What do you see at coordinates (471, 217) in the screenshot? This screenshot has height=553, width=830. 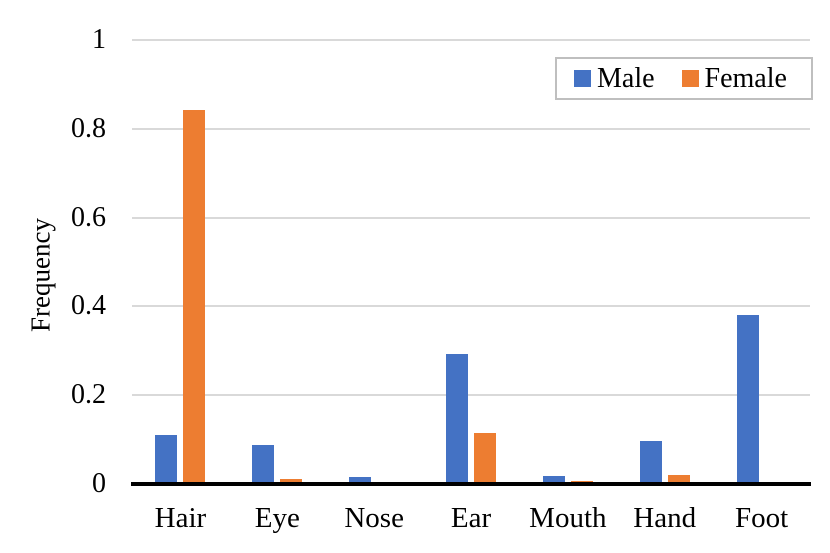 I see `gridline-0.6` at bounding box center [471, 217].